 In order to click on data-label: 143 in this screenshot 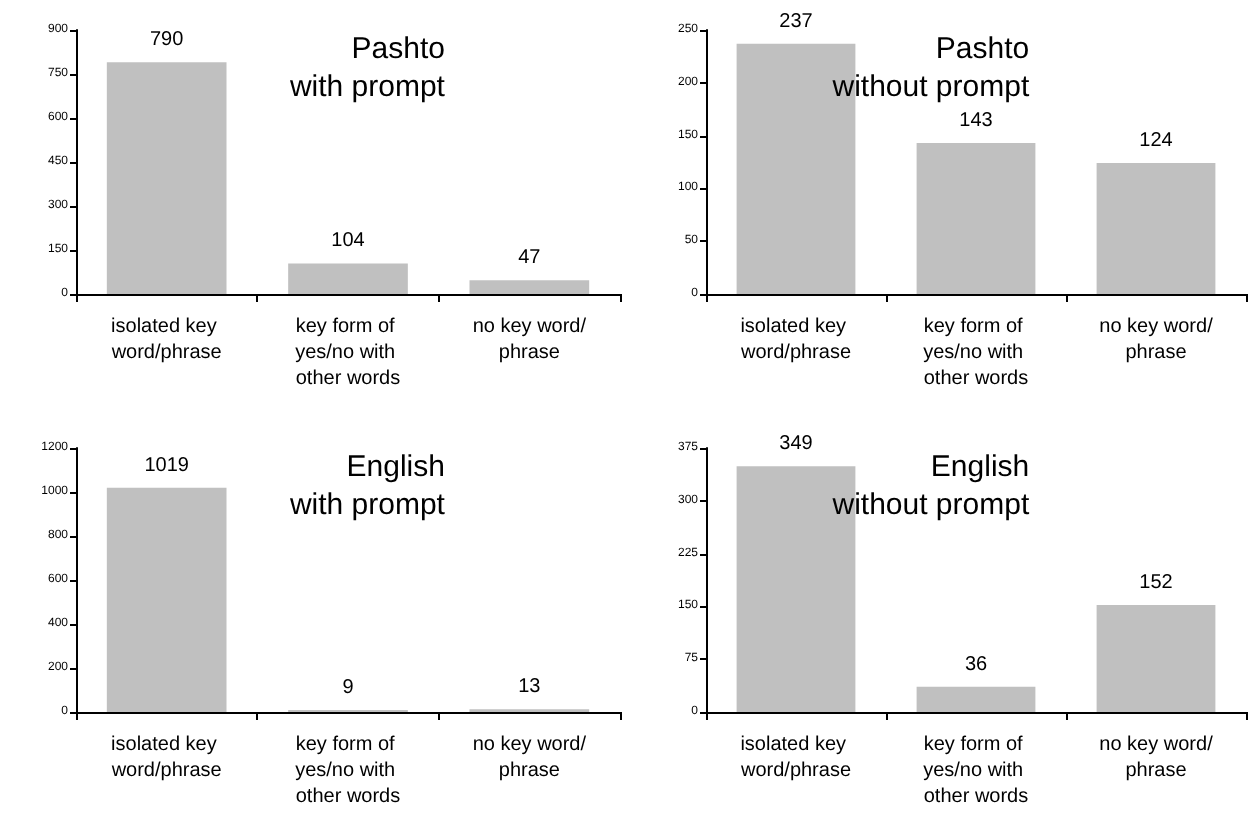, I will do `click(976, 120)`.